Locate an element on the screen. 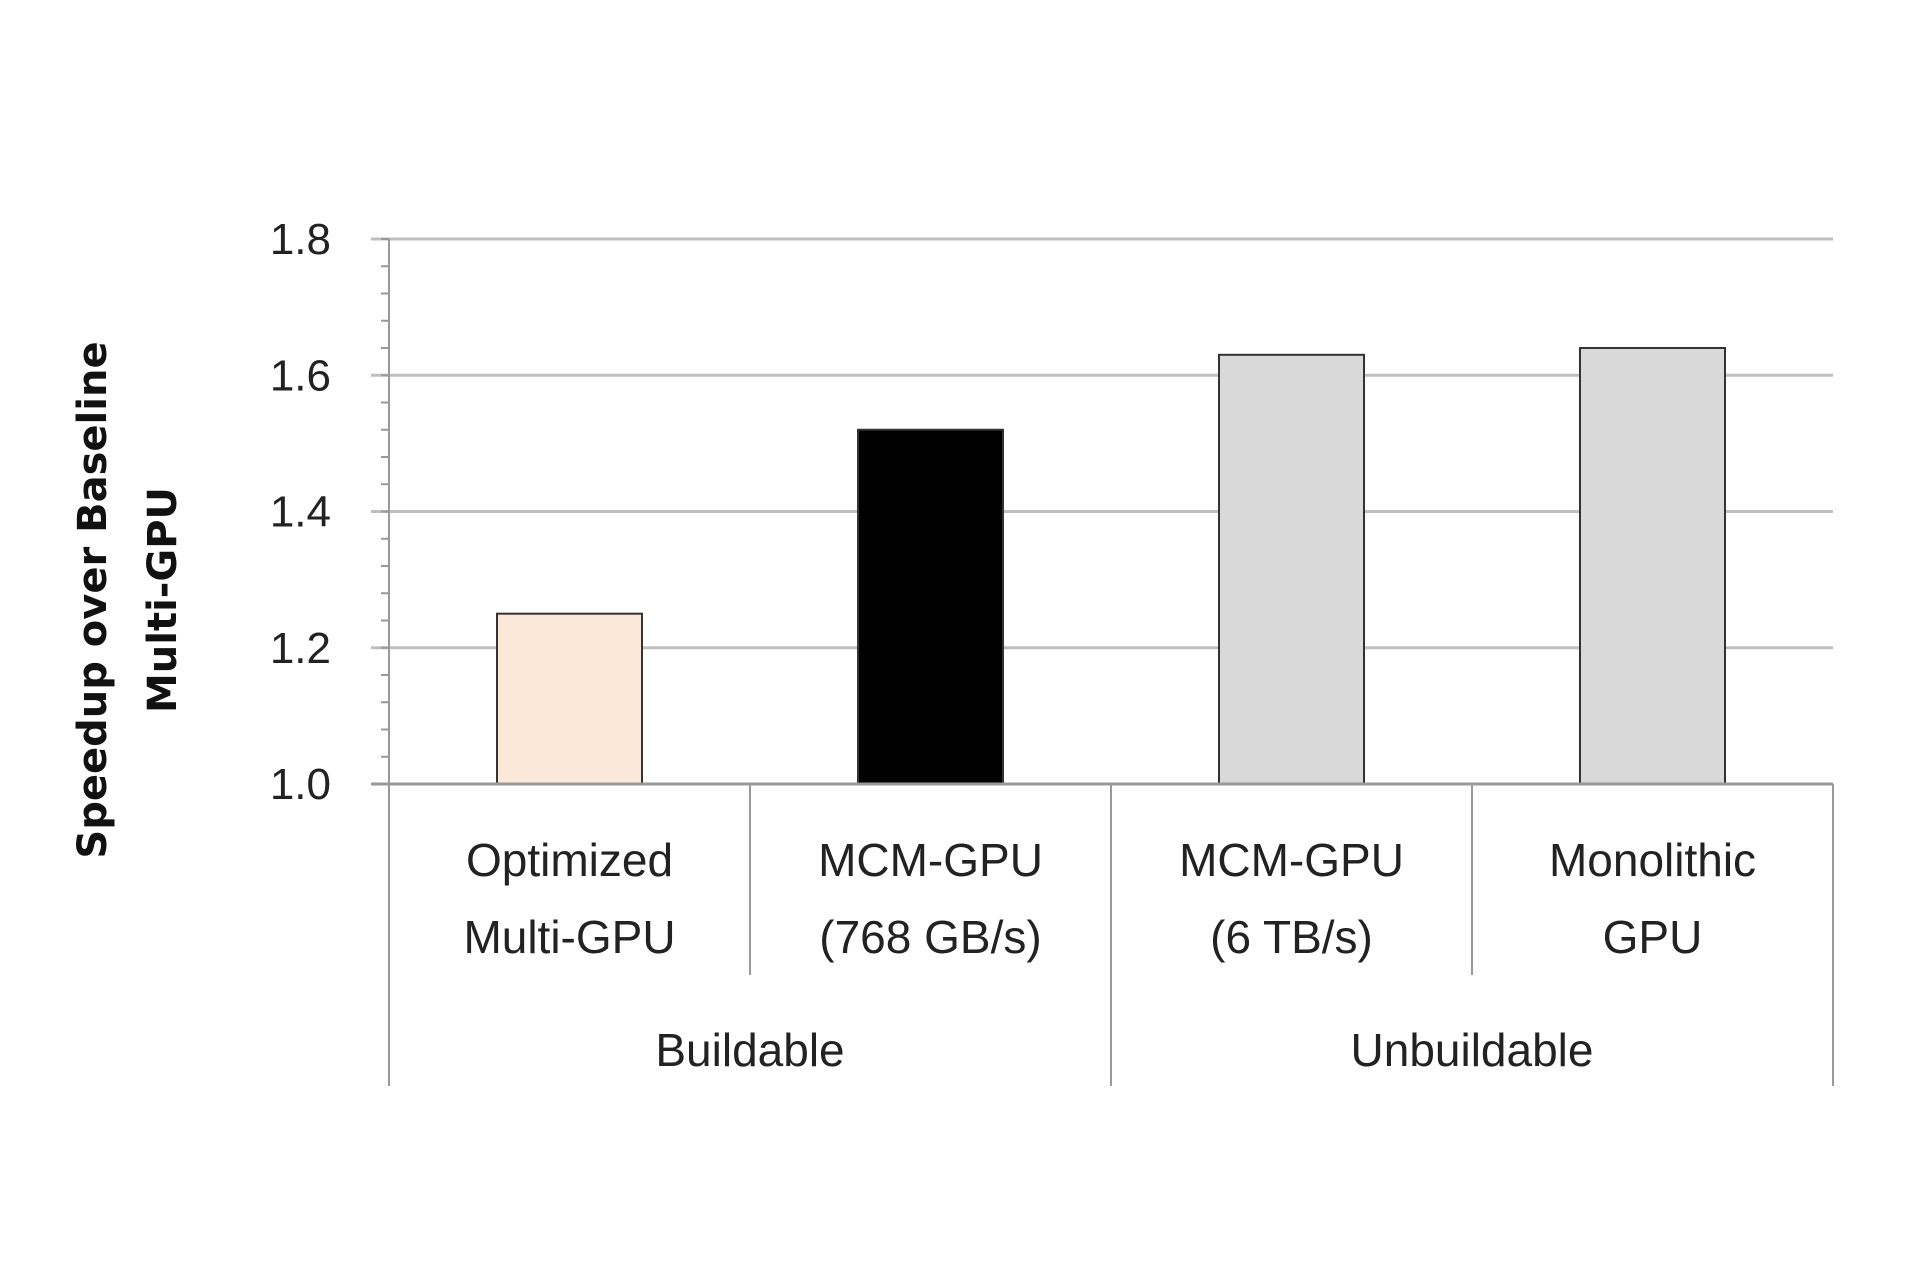 The image size is (1920, 1280). y-axis-title-line1: Speedup over Baseline is located at coordinates (93, 599).